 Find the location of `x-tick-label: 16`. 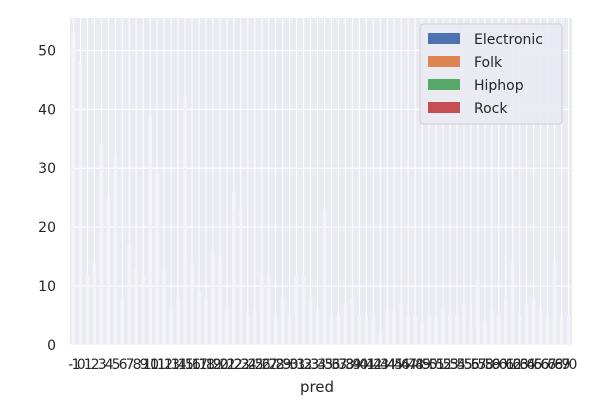

x-tick-label: 16 is located at coordinates (193, 365).